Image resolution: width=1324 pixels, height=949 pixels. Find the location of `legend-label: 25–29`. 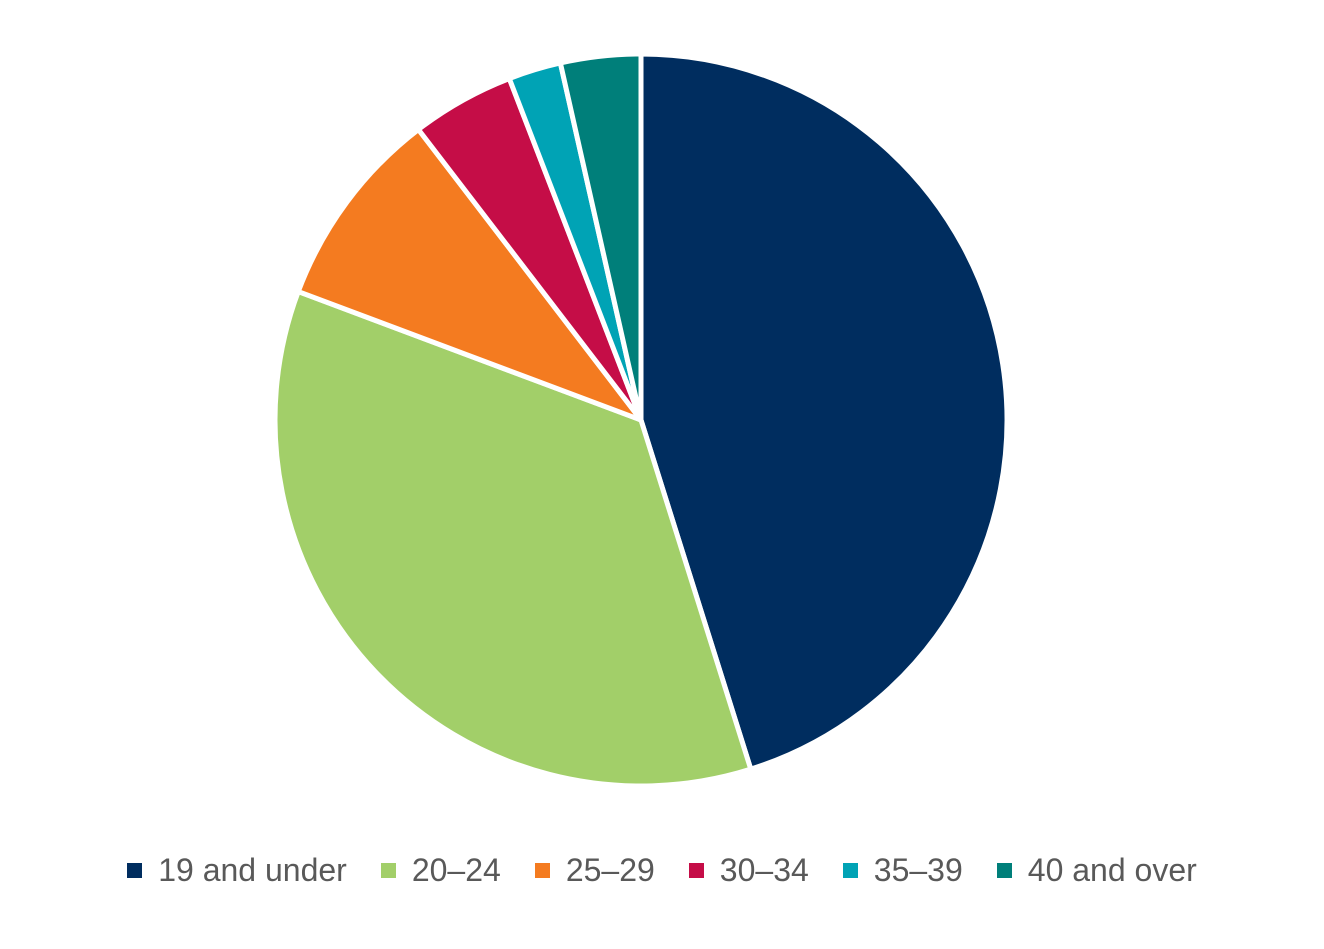

legend-label: 25–29 is located at coordinates (610, 869).